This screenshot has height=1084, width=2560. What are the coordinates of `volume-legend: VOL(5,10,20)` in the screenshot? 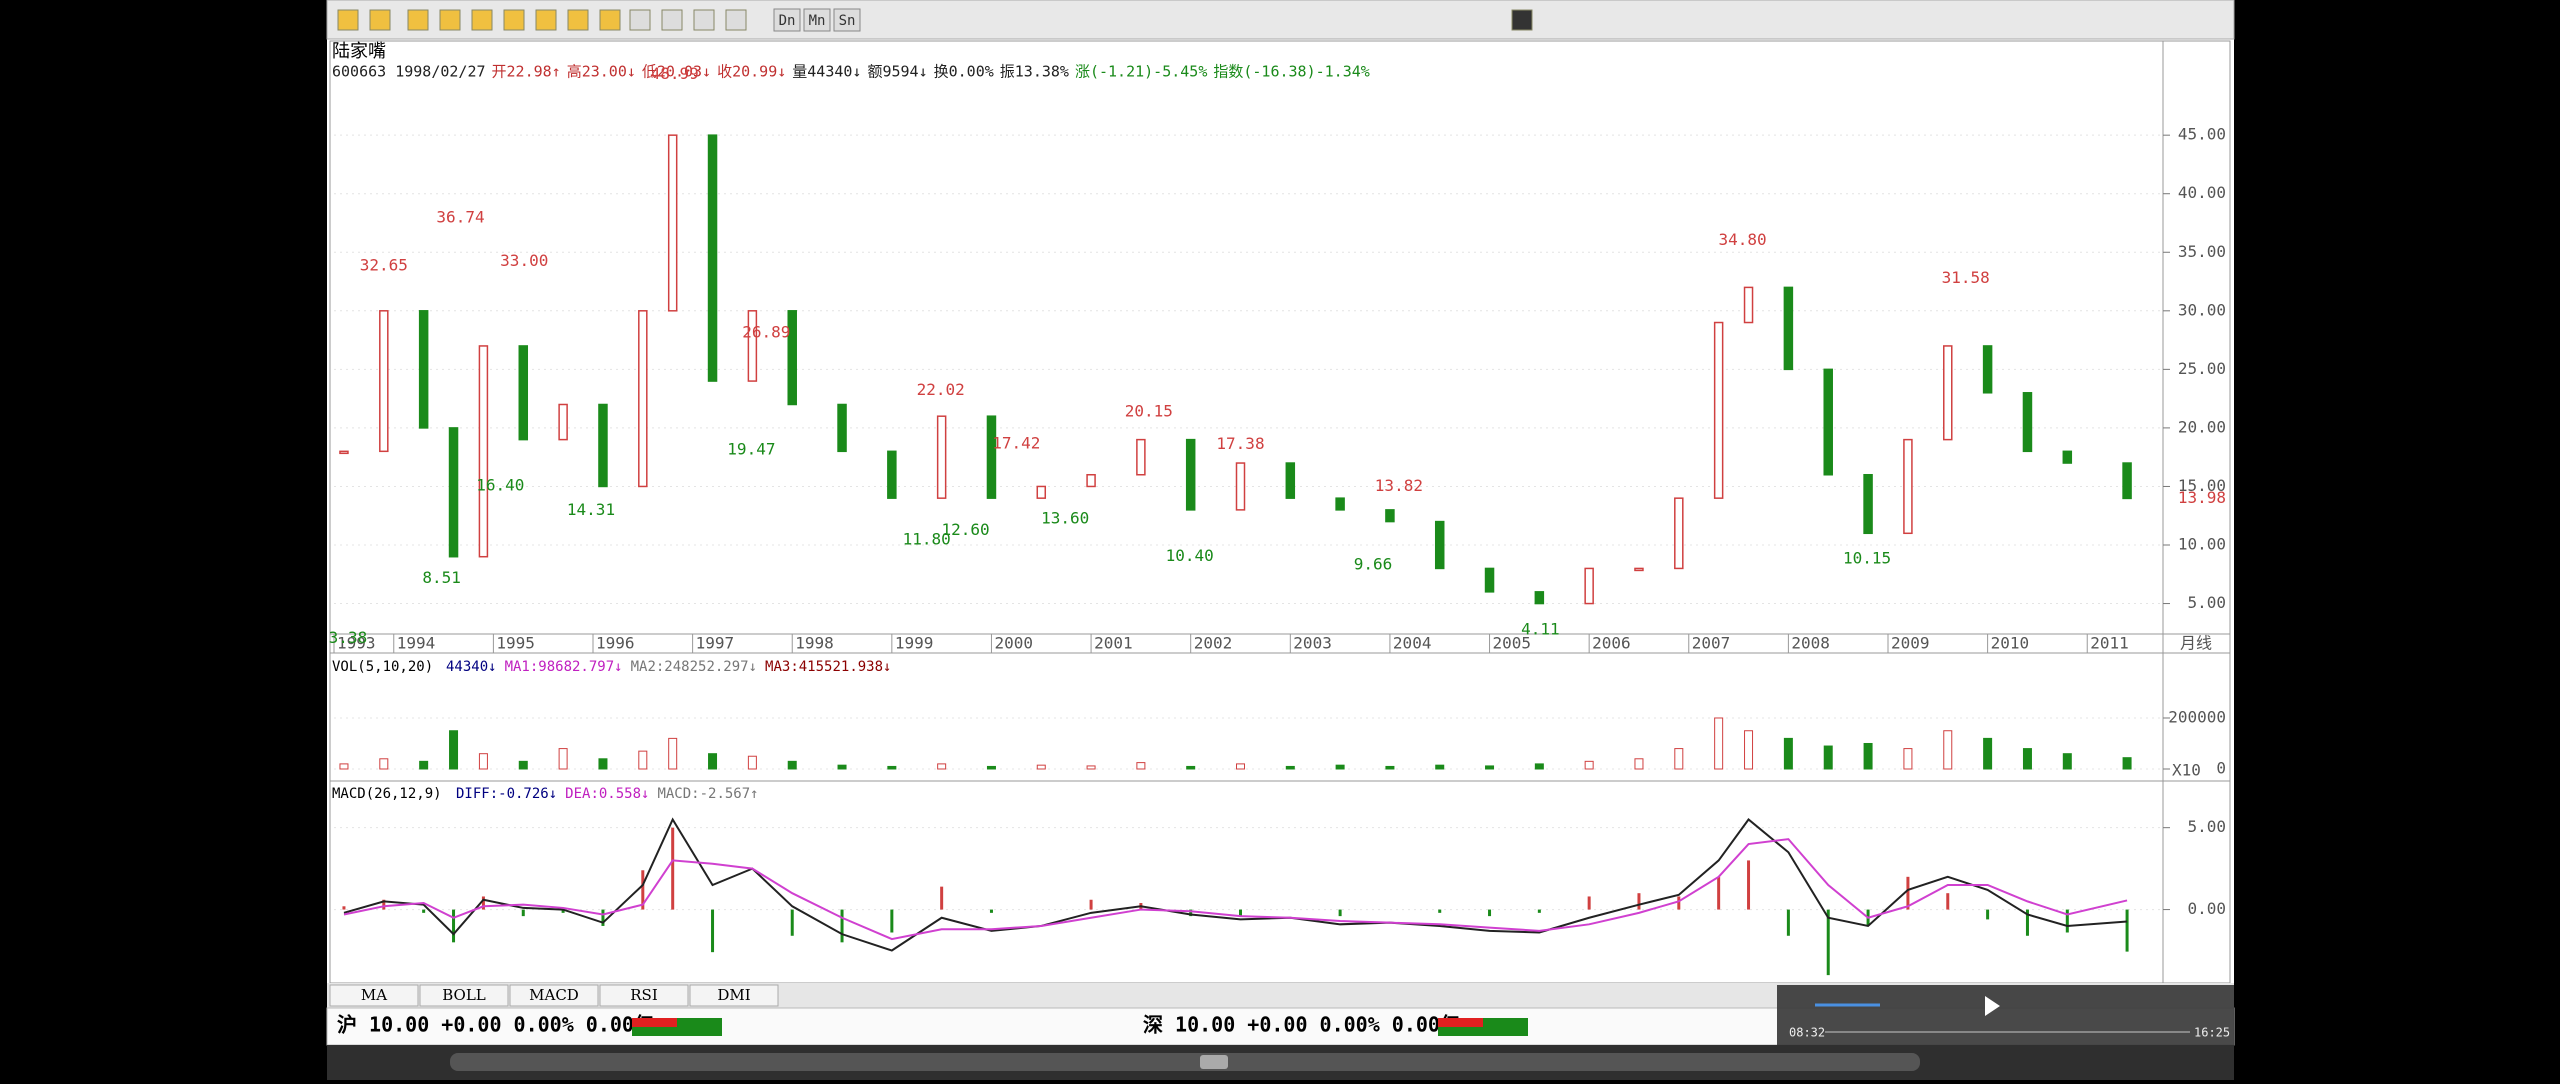 It's located at (382, 667).